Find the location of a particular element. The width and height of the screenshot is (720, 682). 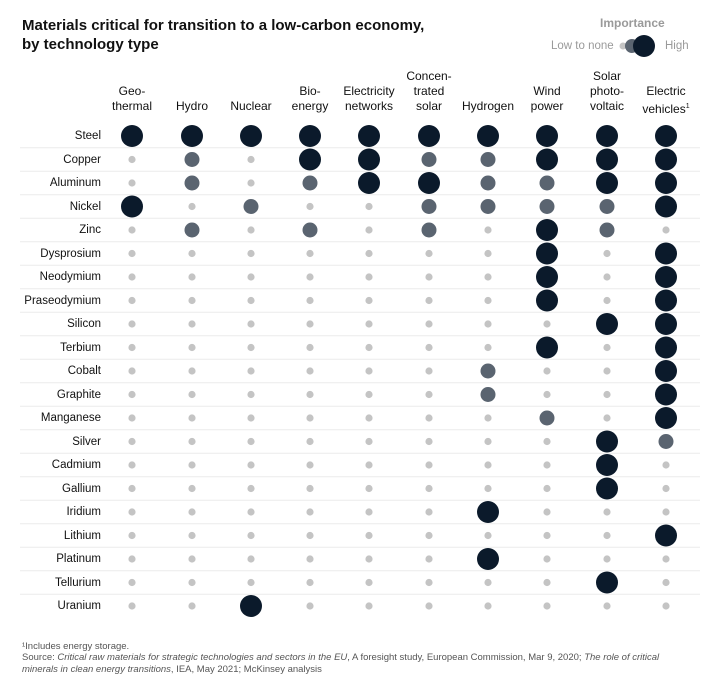

row-label: Terbium is located at coordinates (80, 347).